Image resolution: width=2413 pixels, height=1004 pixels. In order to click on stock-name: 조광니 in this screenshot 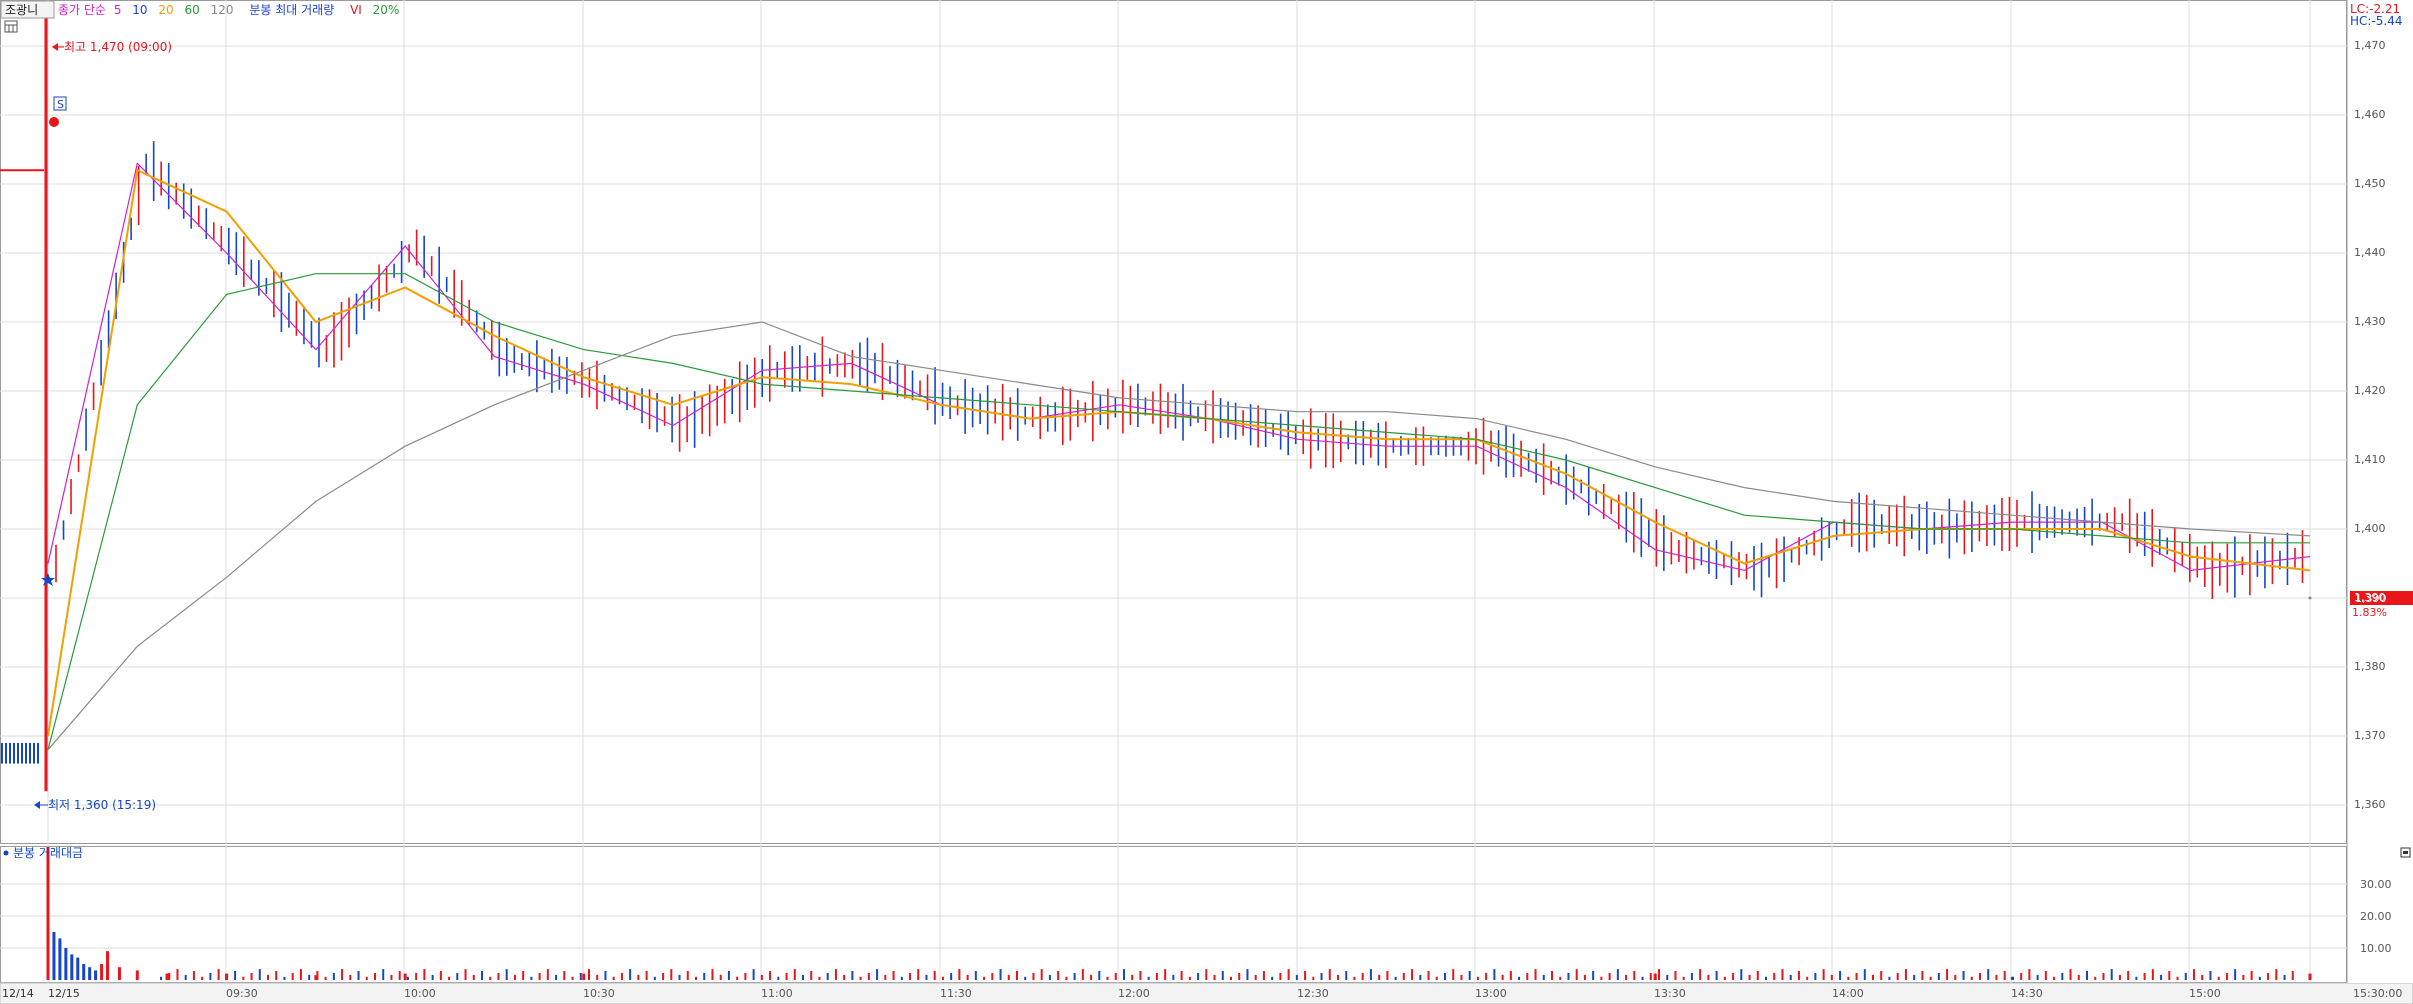, I will do `click(21, 10)`.